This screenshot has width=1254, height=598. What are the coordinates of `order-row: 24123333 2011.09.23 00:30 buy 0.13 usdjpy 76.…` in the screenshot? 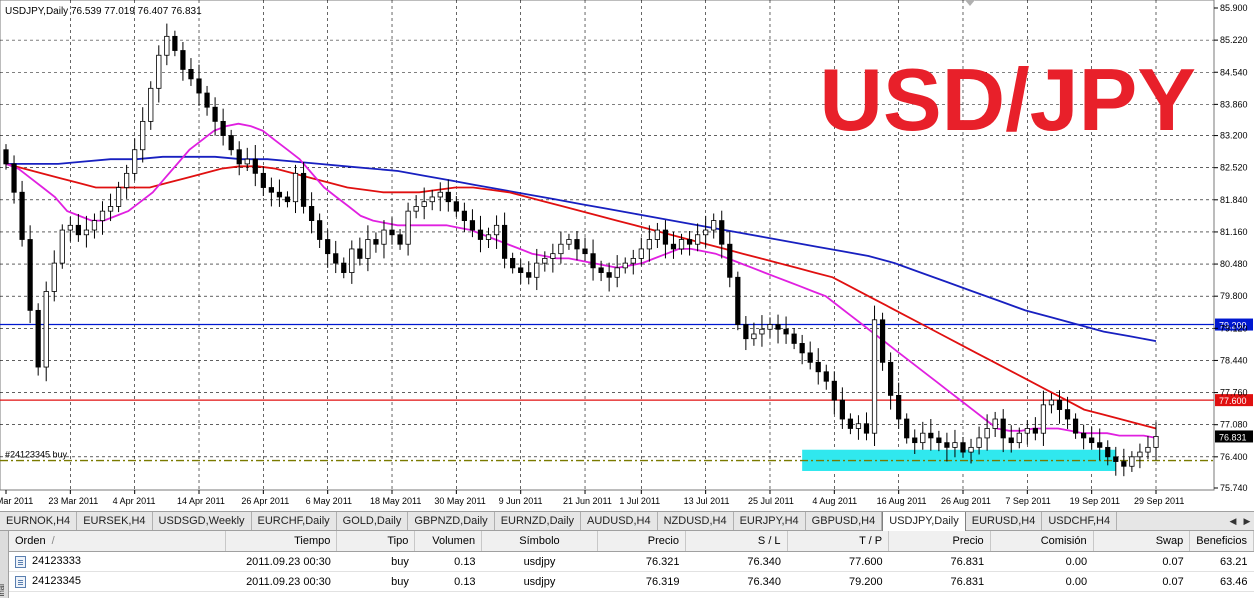 It's located at (631, 561).